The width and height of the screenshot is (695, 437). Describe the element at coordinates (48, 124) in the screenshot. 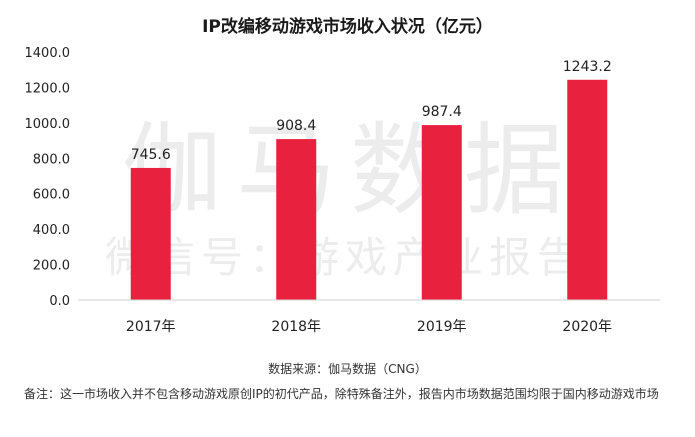

I see `y-tick-label: 1000.0` at that location.